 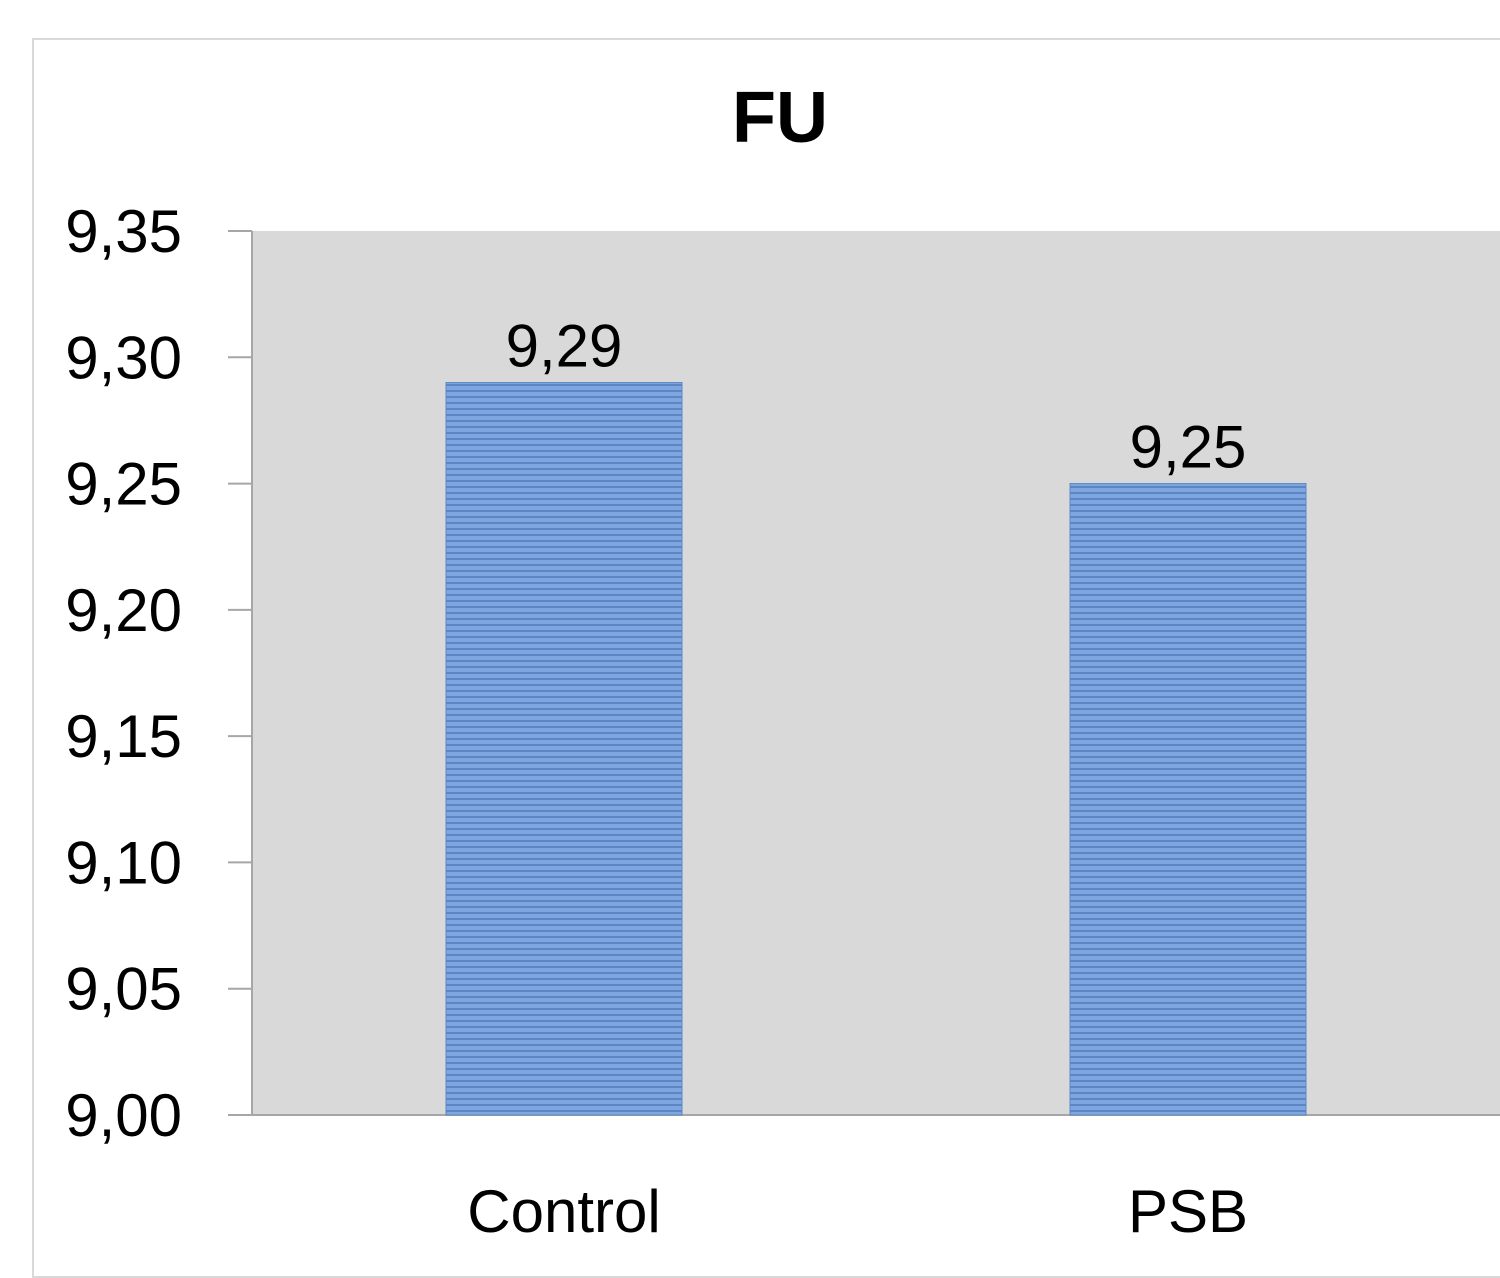 What do you see at coordinates (1188, 799) in the screenshot?
I see `bar-psb` at bounding box center [1188, 799].